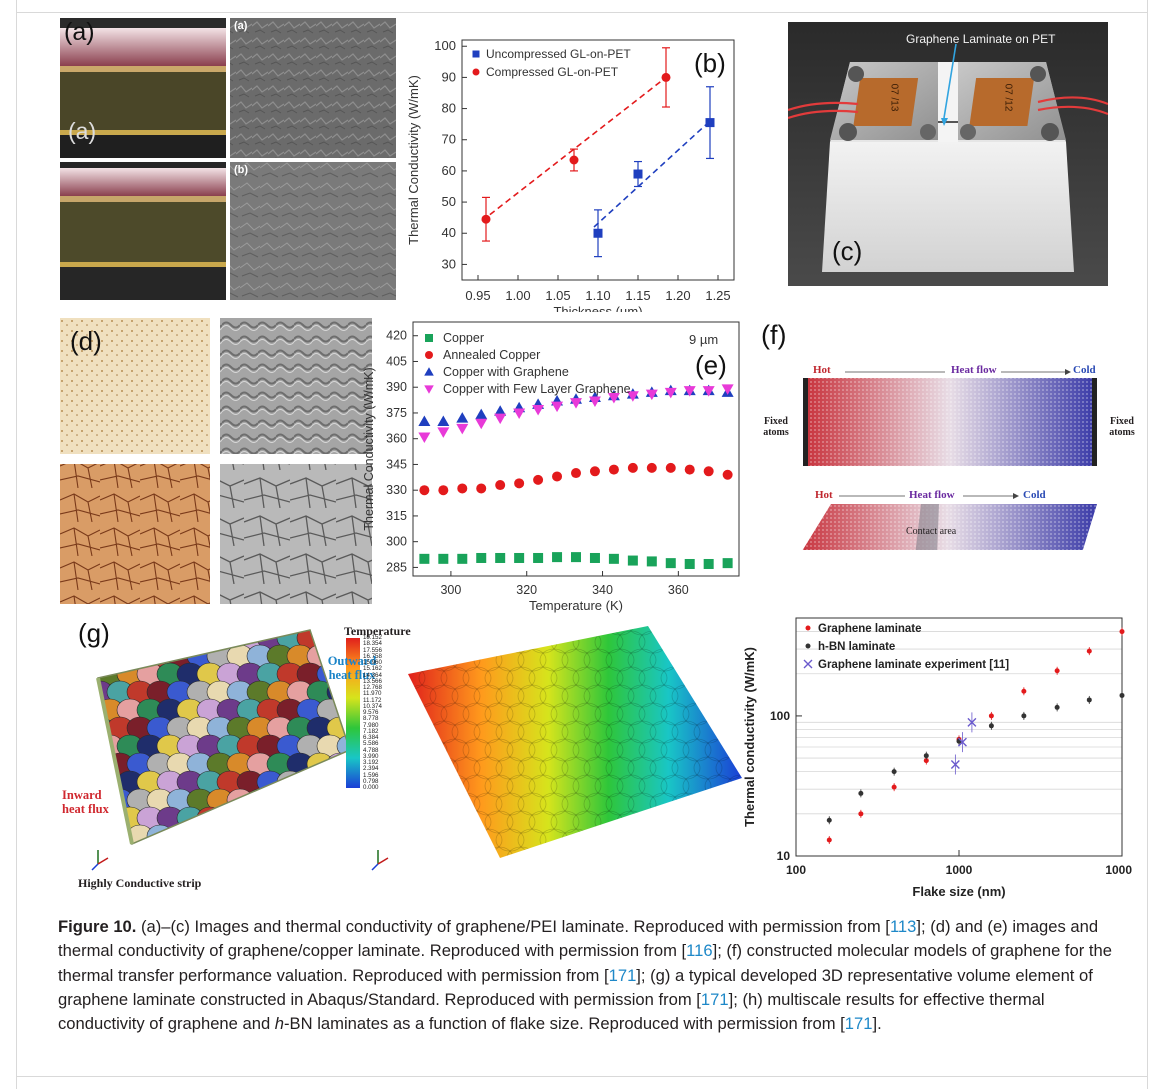 The image size is (1152, 1089). What do you see at coordinates (82, 131) in the screenshot?
I see `panel-a-inner-label: (a)` at bounding box center [82, 131].